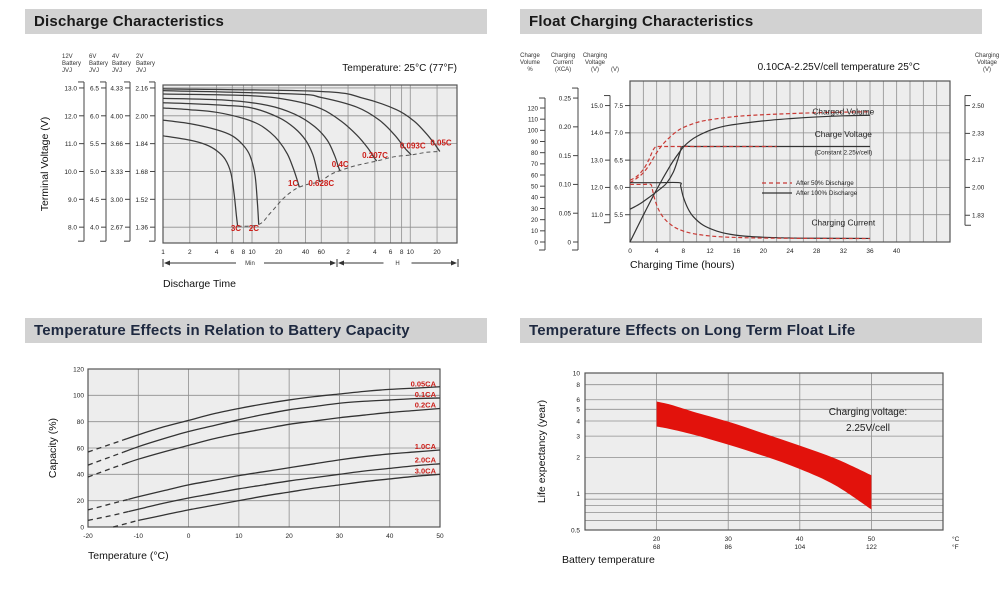 Image resolution: width=1000 pixels, height=590 pixels. Describe the element at coordinates (141, 172) in the screenshot. I see `svg-text: 1.68` at that location.